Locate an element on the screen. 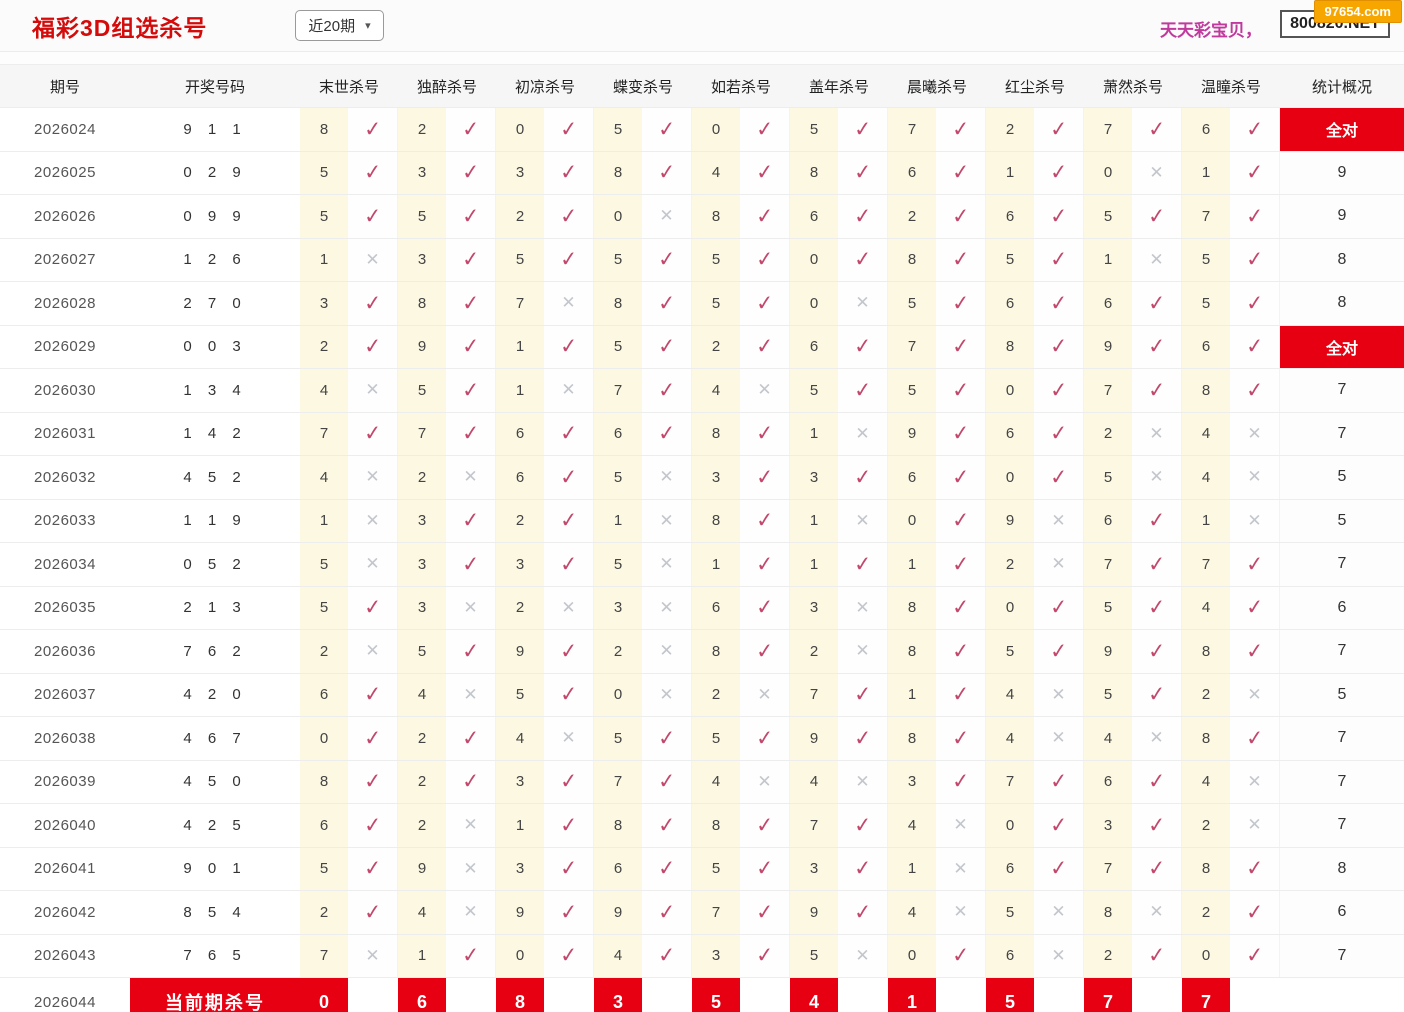 The width and height of the screenshot is (1404, 1012). col-header-kill-0: 末世杀号 is located at coordinates (348, 87).